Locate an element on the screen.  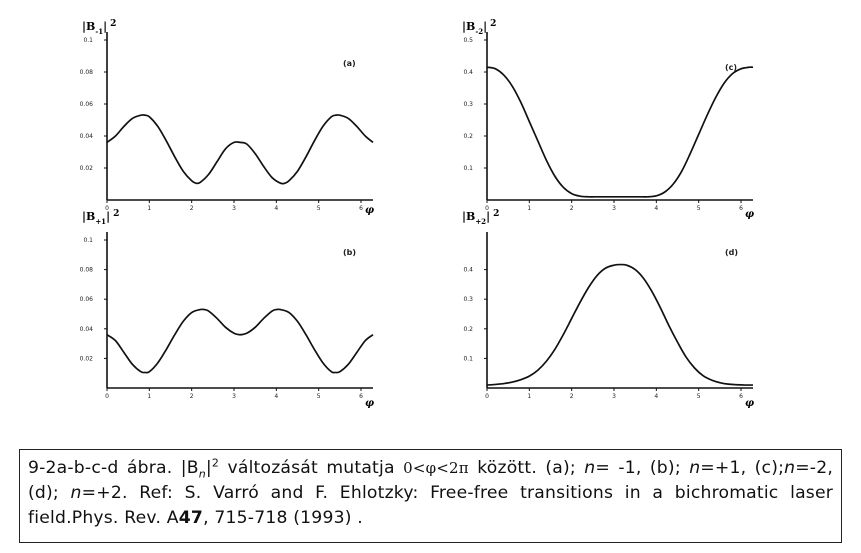
caption-text-2: között. (a); is located at coordinates (526, 468).